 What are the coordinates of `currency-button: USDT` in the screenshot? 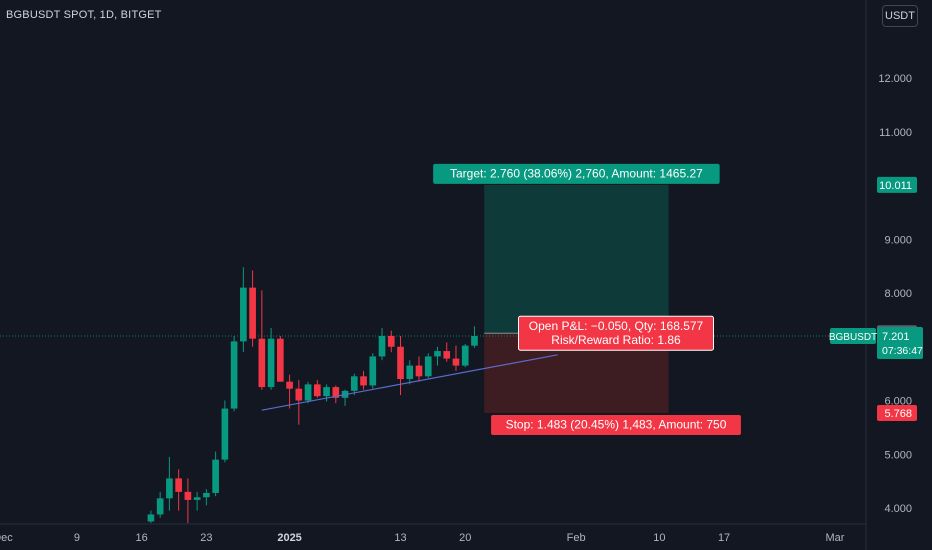 It's located at (900, 16).